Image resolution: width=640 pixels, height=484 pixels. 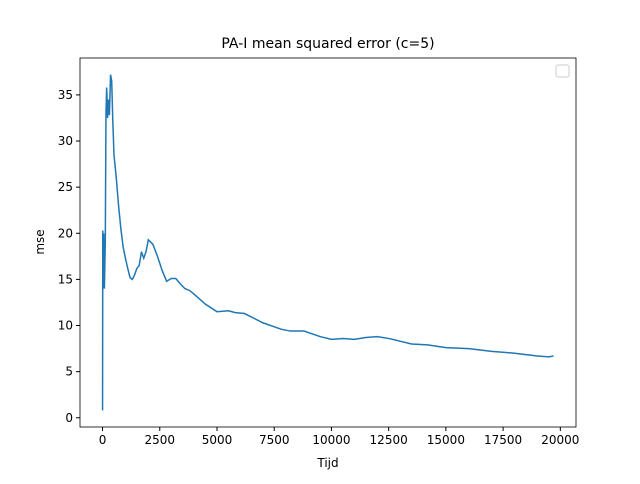 I want to click on y-tick-label: 30, so click(x=65, y=141).